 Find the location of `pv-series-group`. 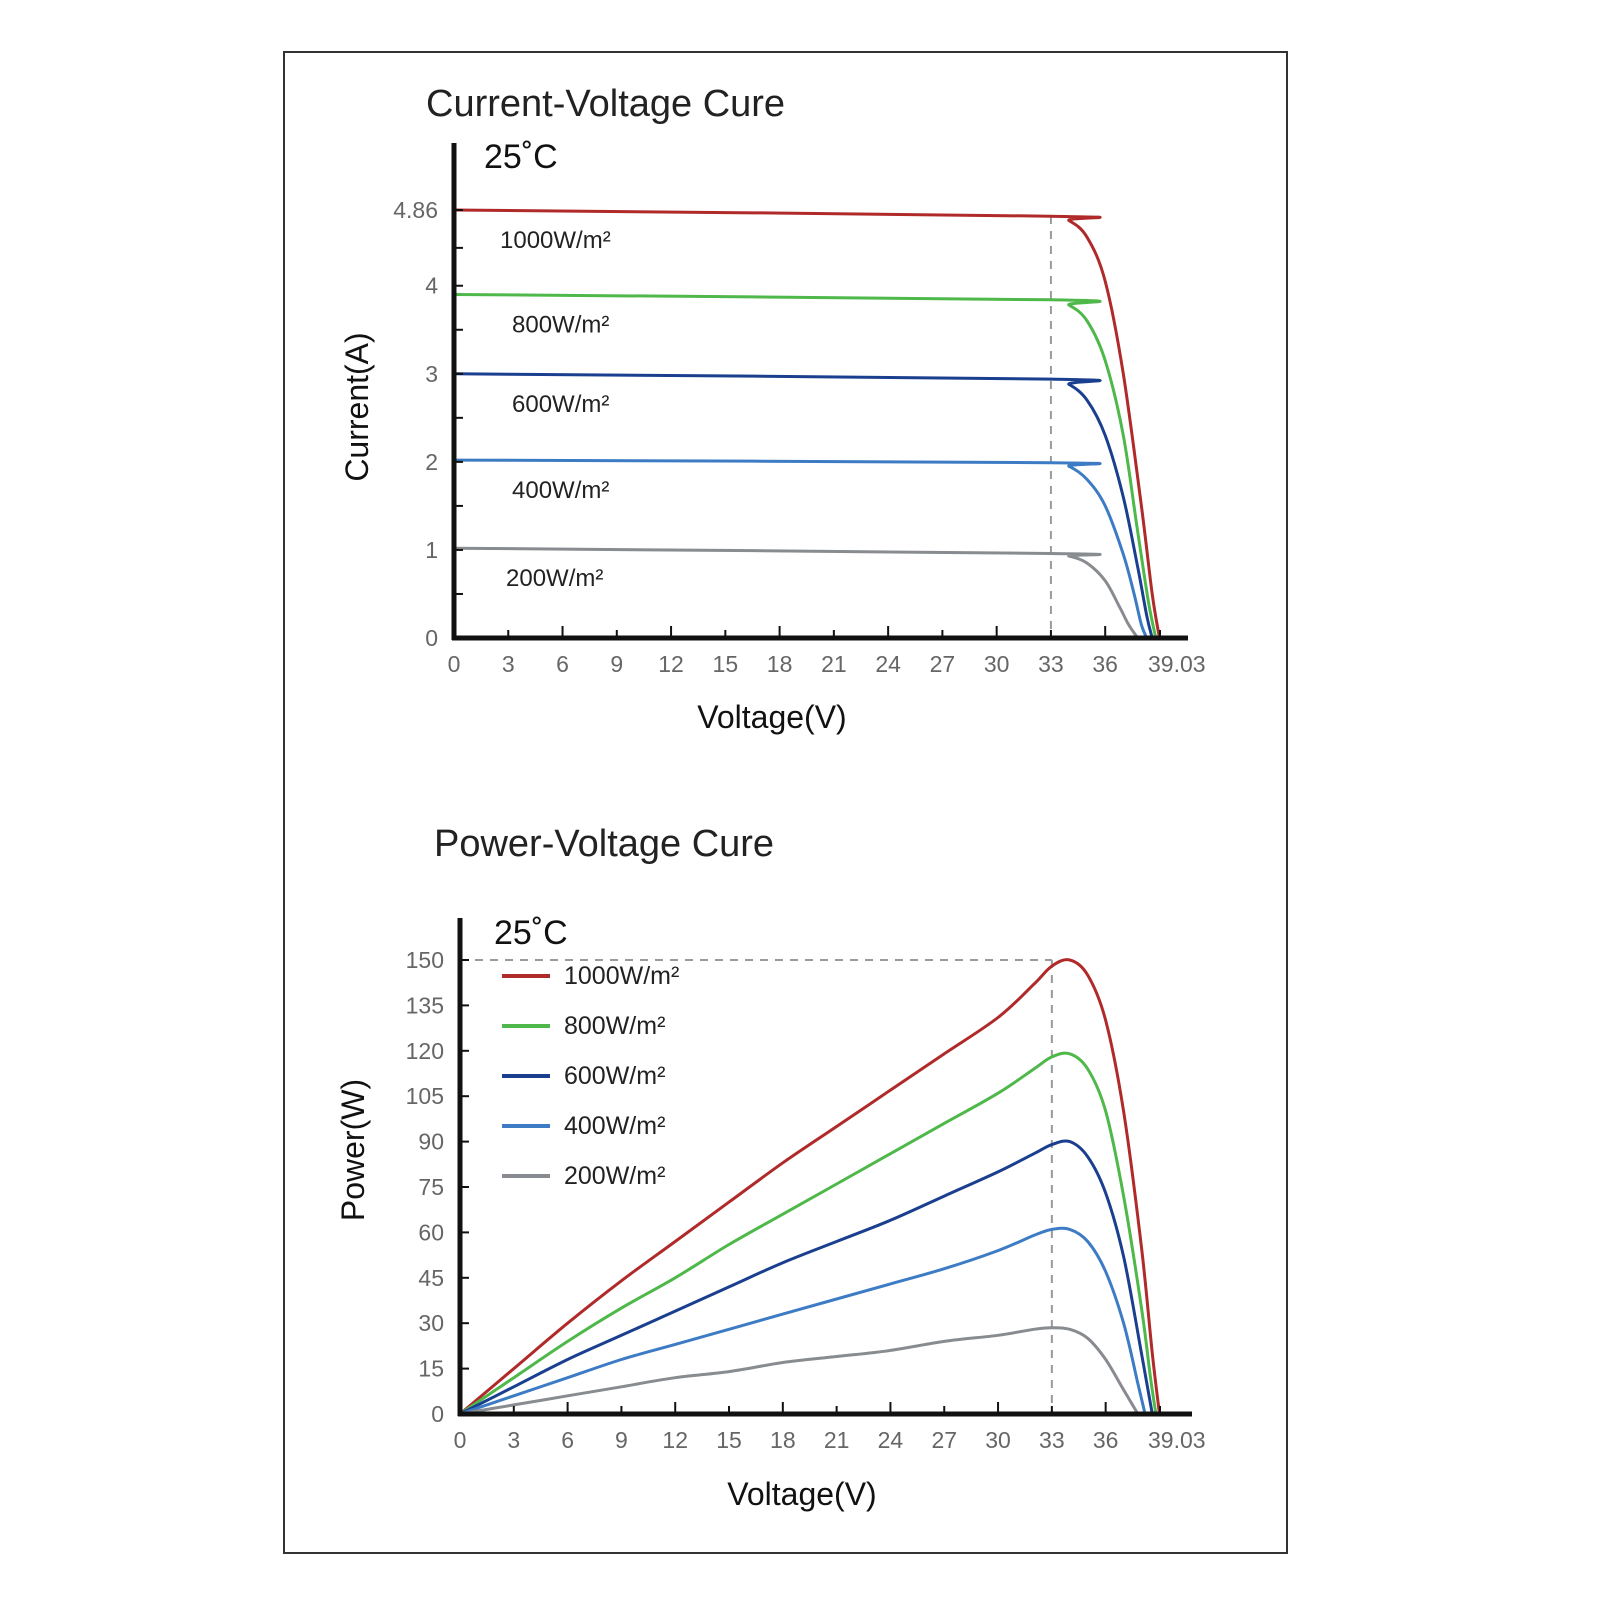

pv-series-group is located at coordinates (809, 1187).